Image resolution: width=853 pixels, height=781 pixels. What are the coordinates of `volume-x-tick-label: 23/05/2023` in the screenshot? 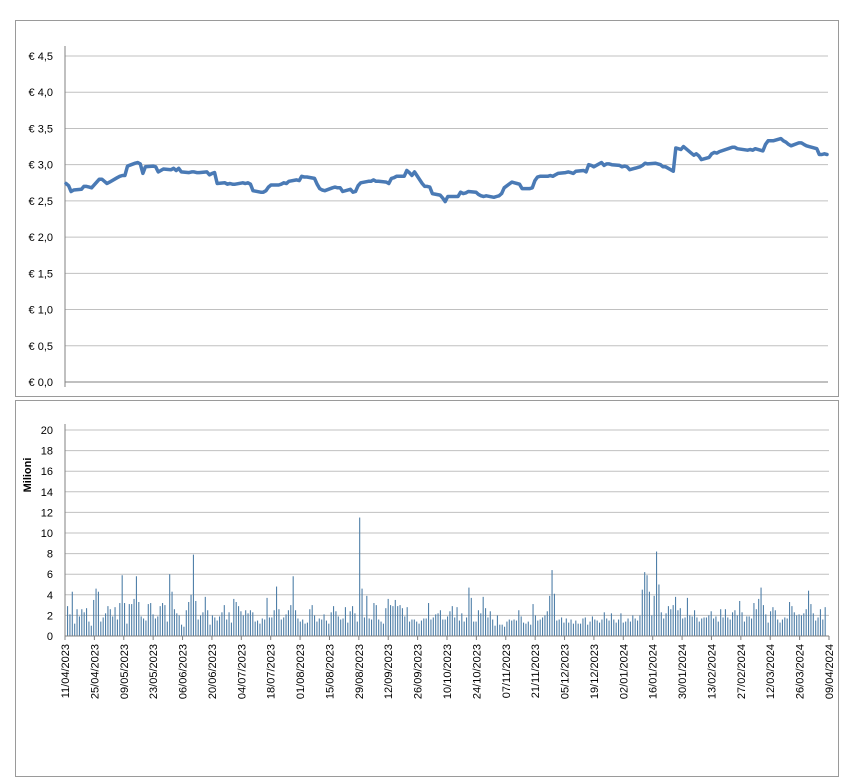 It's located at (154, 671).